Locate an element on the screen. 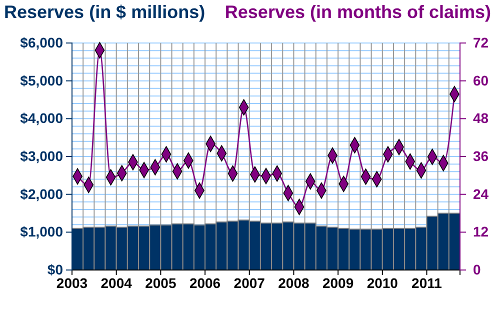 The width and height of the screenshot is (493, 331). y-tick-label: $2,000 is located at coordinates (42, 194).